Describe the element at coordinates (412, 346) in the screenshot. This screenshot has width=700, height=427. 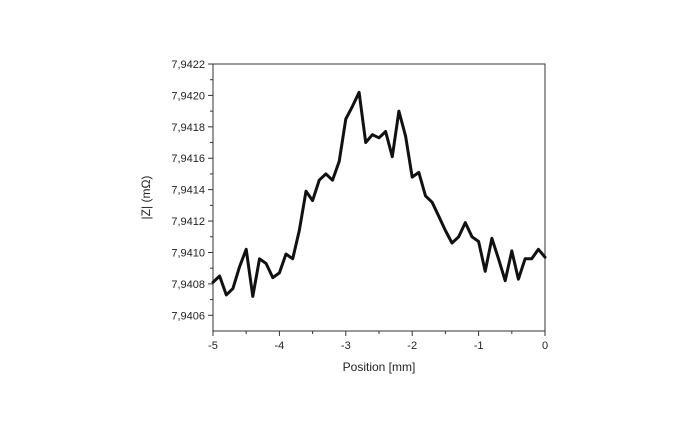
I see `x-tick-label: -2` at that location.